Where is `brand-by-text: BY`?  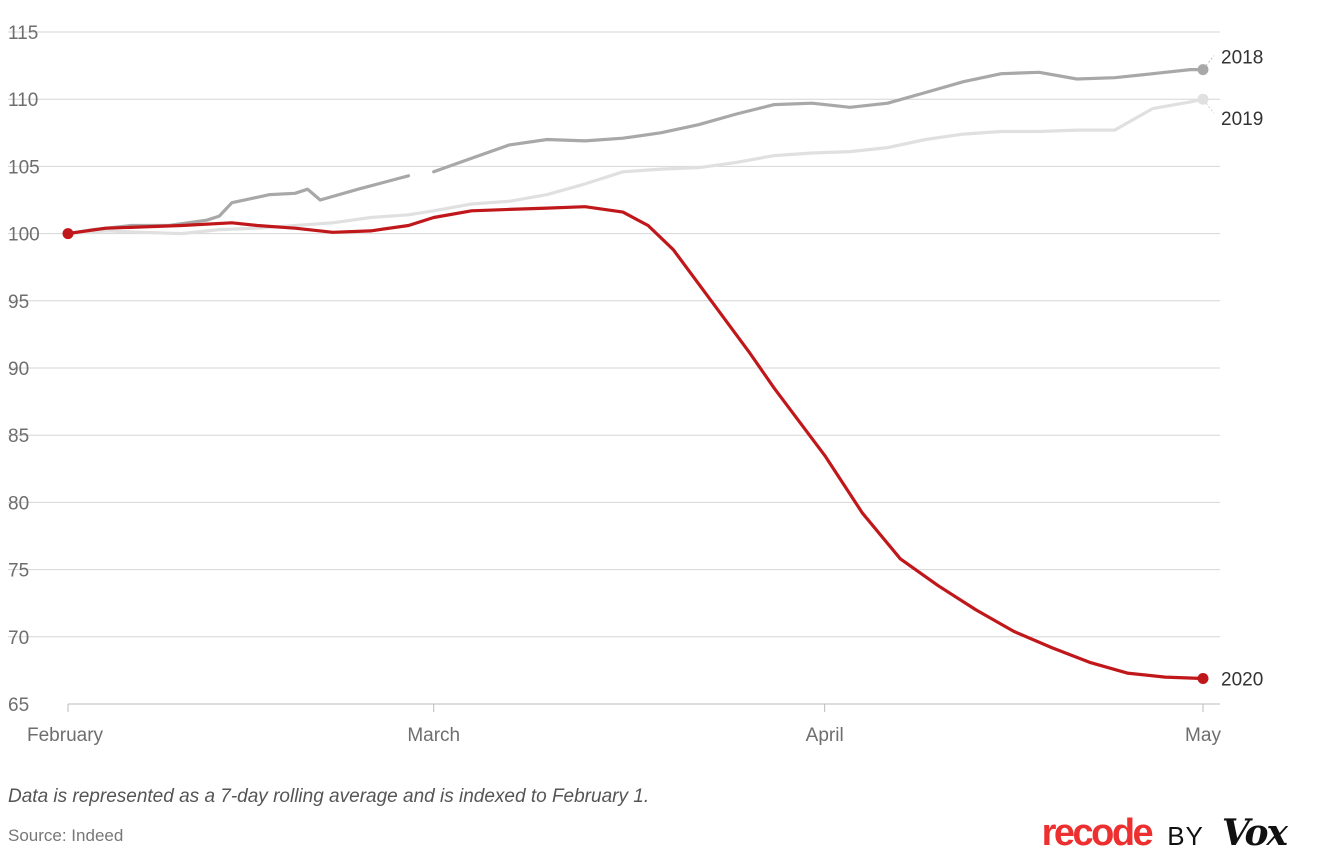 brand-by-text: BY is located at coordinates (1185, 836).